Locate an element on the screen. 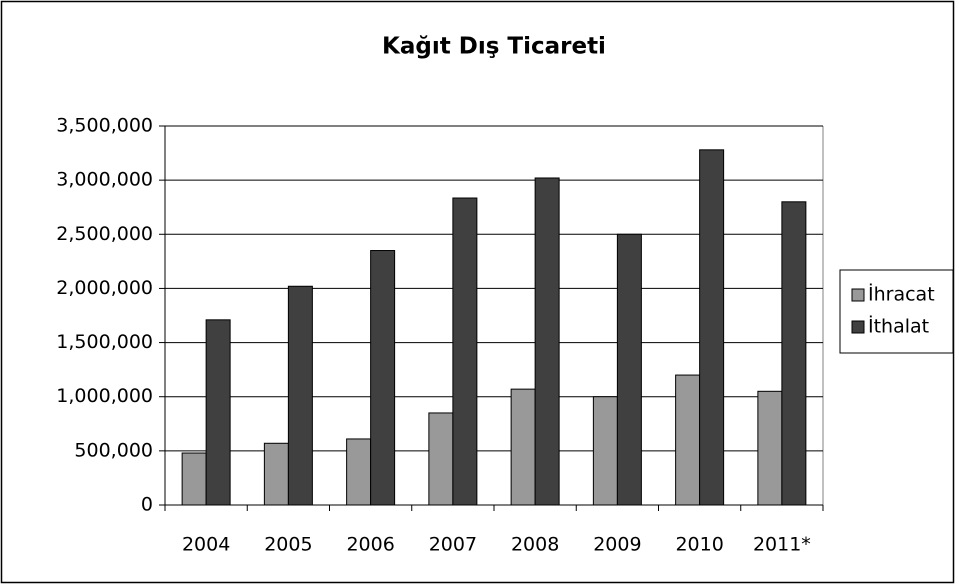 The width and height of the screenshot is (959, 586). x-tick-label: 2004 is located at coordinates (206, 545).